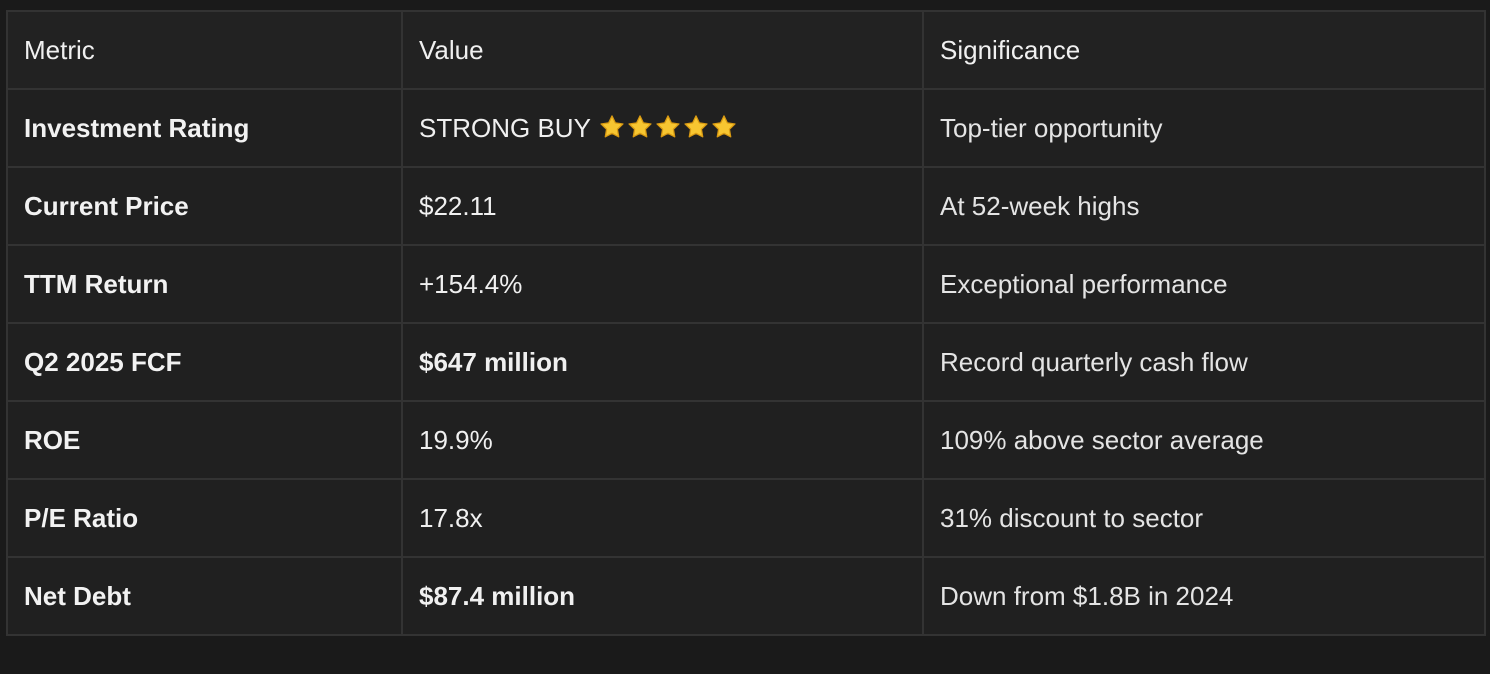 Image resolution: width=1490 pixels, height=674 pixels. Describe the element at coordinates (1204, 440) in the screenshot. I see `significance-cell: 109% above sector average` at that location.